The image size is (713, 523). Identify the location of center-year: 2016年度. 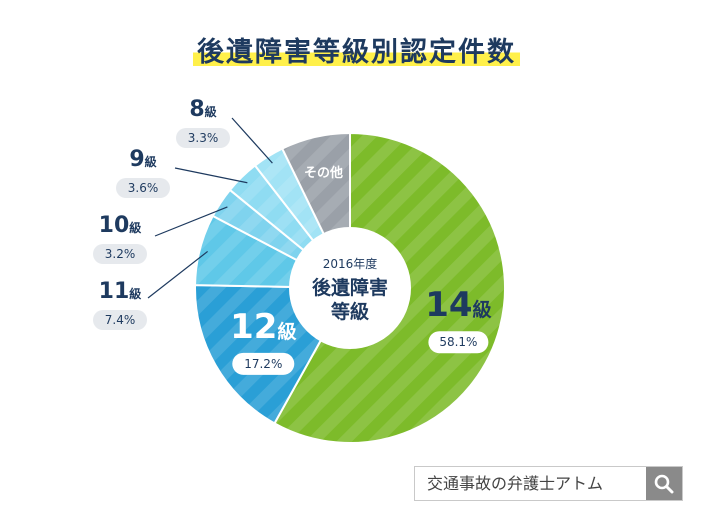
(350, 263).